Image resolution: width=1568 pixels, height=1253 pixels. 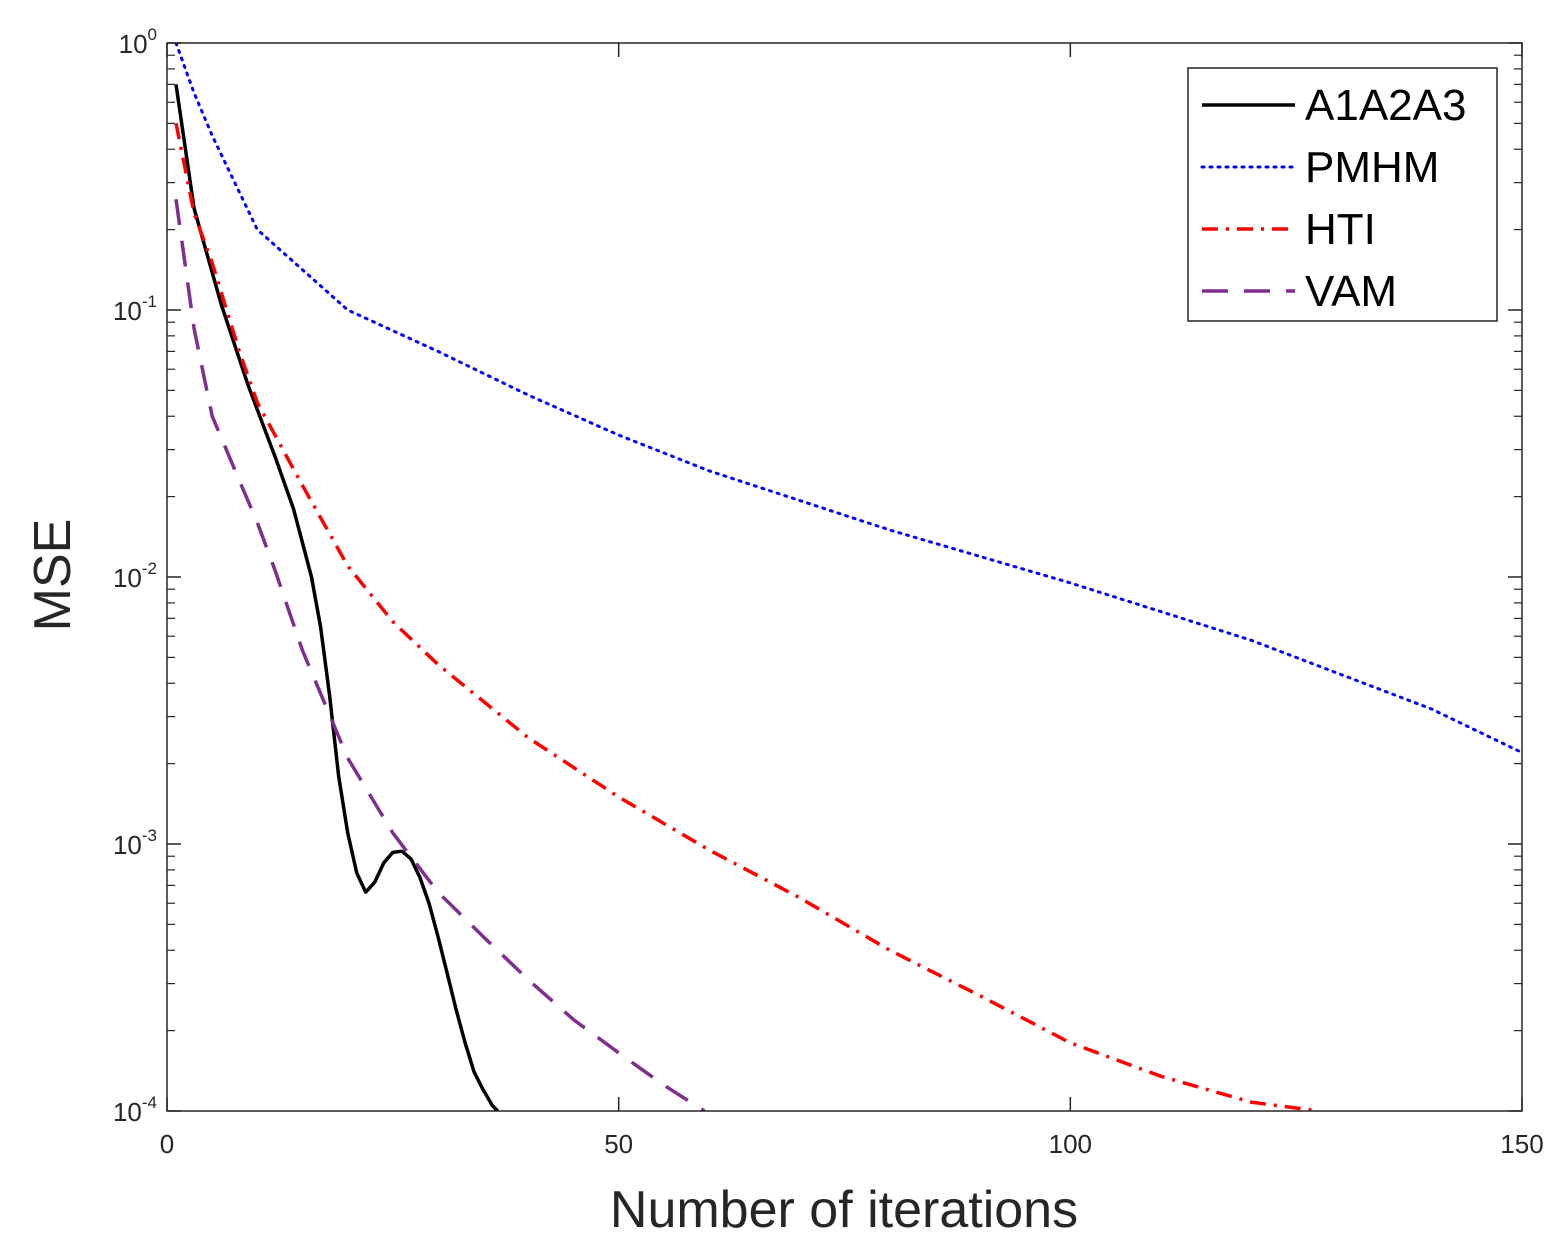 What do you see at coordinates (1385, 105) in the screenshot?
I see `legend-label-a1a2a3: A1A2A3` at bounding box center [1385, 105].